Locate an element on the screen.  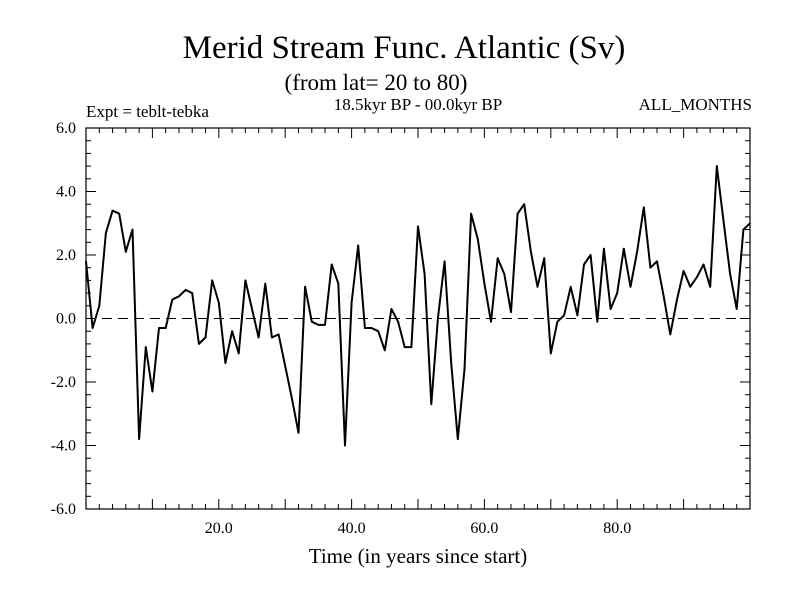
x-tick-labels: 20.0 40.0 60.0 80.0 is located at coordinates (418, 528).